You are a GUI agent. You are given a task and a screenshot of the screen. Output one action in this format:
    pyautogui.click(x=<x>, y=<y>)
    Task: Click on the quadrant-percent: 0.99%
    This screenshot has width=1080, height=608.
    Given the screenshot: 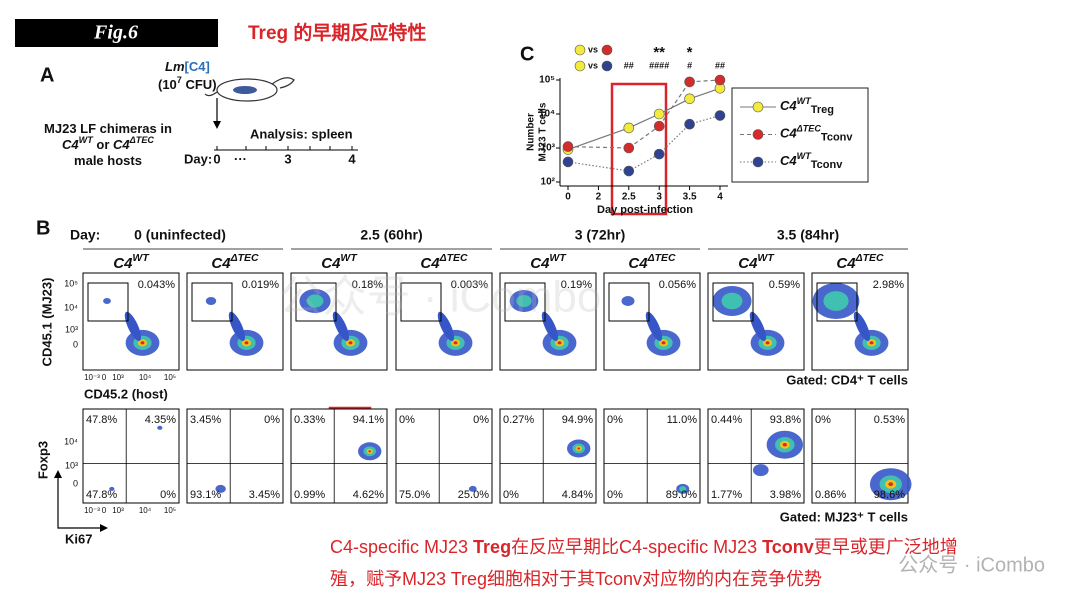 What is the action you would take?
    pyautogui.click(x=309, y=495)
    